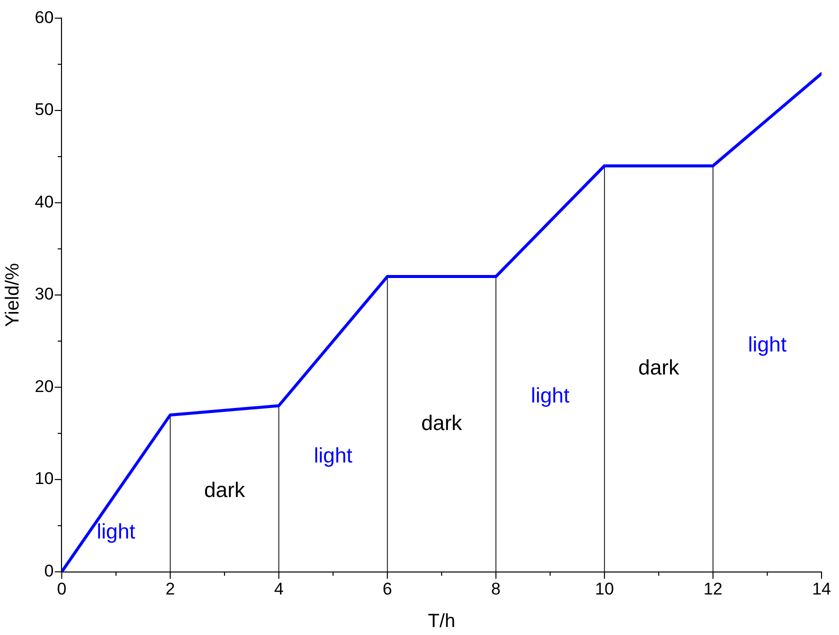 This screenshot has width=839, height=635. I want to click on y-axis-title: Yield/%, so click(13, 295).